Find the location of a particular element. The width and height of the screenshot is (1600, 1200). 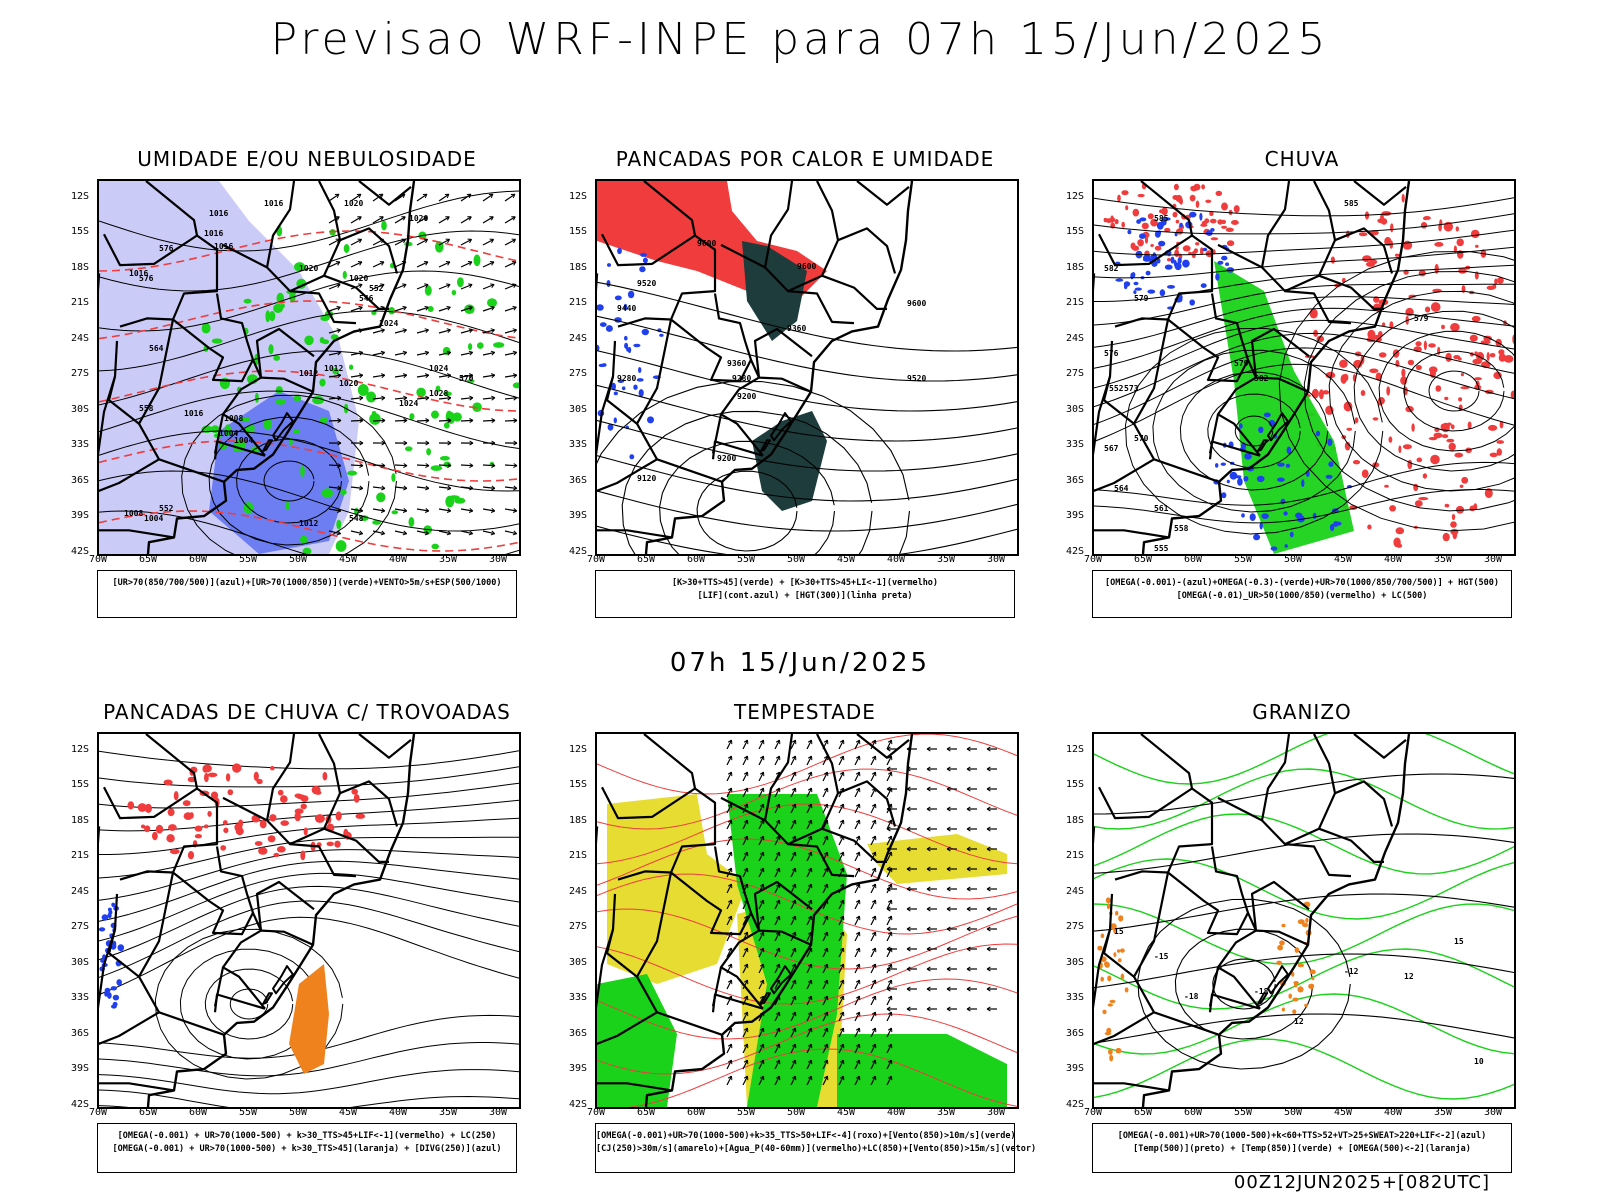

contour-label: 1016 is located at coordinates (138, 273).